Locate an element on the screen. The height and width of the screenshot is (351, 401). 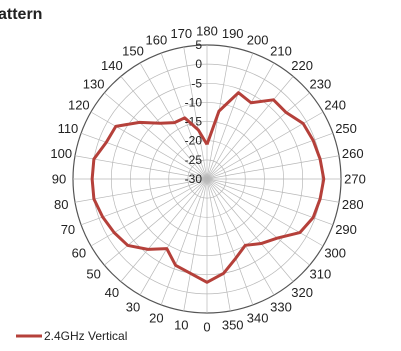
angle-tick-label: 310 is located at coordinates (321, 274).